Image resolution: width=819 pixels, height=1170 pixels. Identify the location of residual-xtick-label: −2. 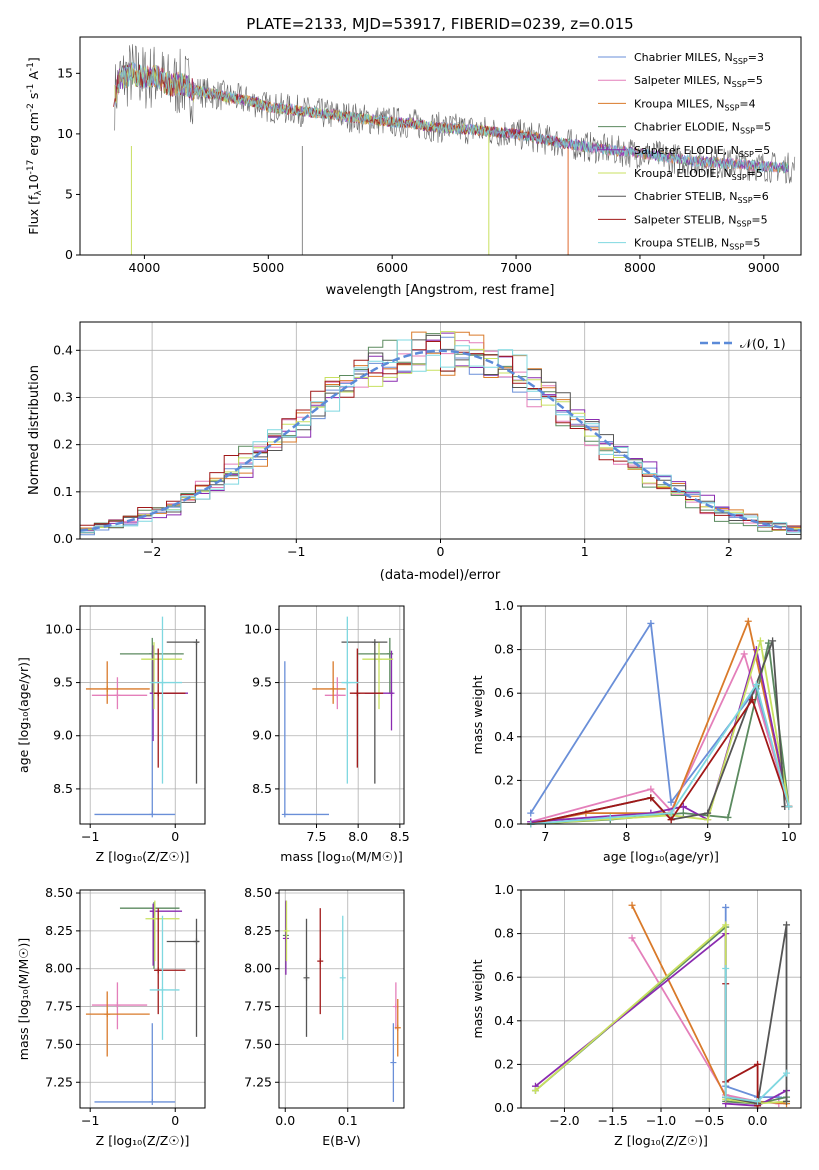
(152, 551).